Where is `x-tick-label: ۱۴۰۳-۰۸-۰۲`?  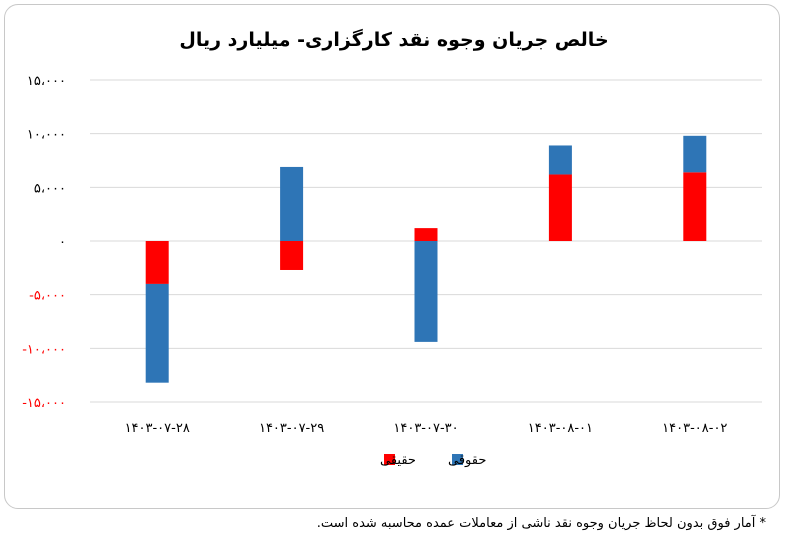
x-tick-label: ۱۴۰۳-۰۸-۰۲ is located at coordinates (694, 428).